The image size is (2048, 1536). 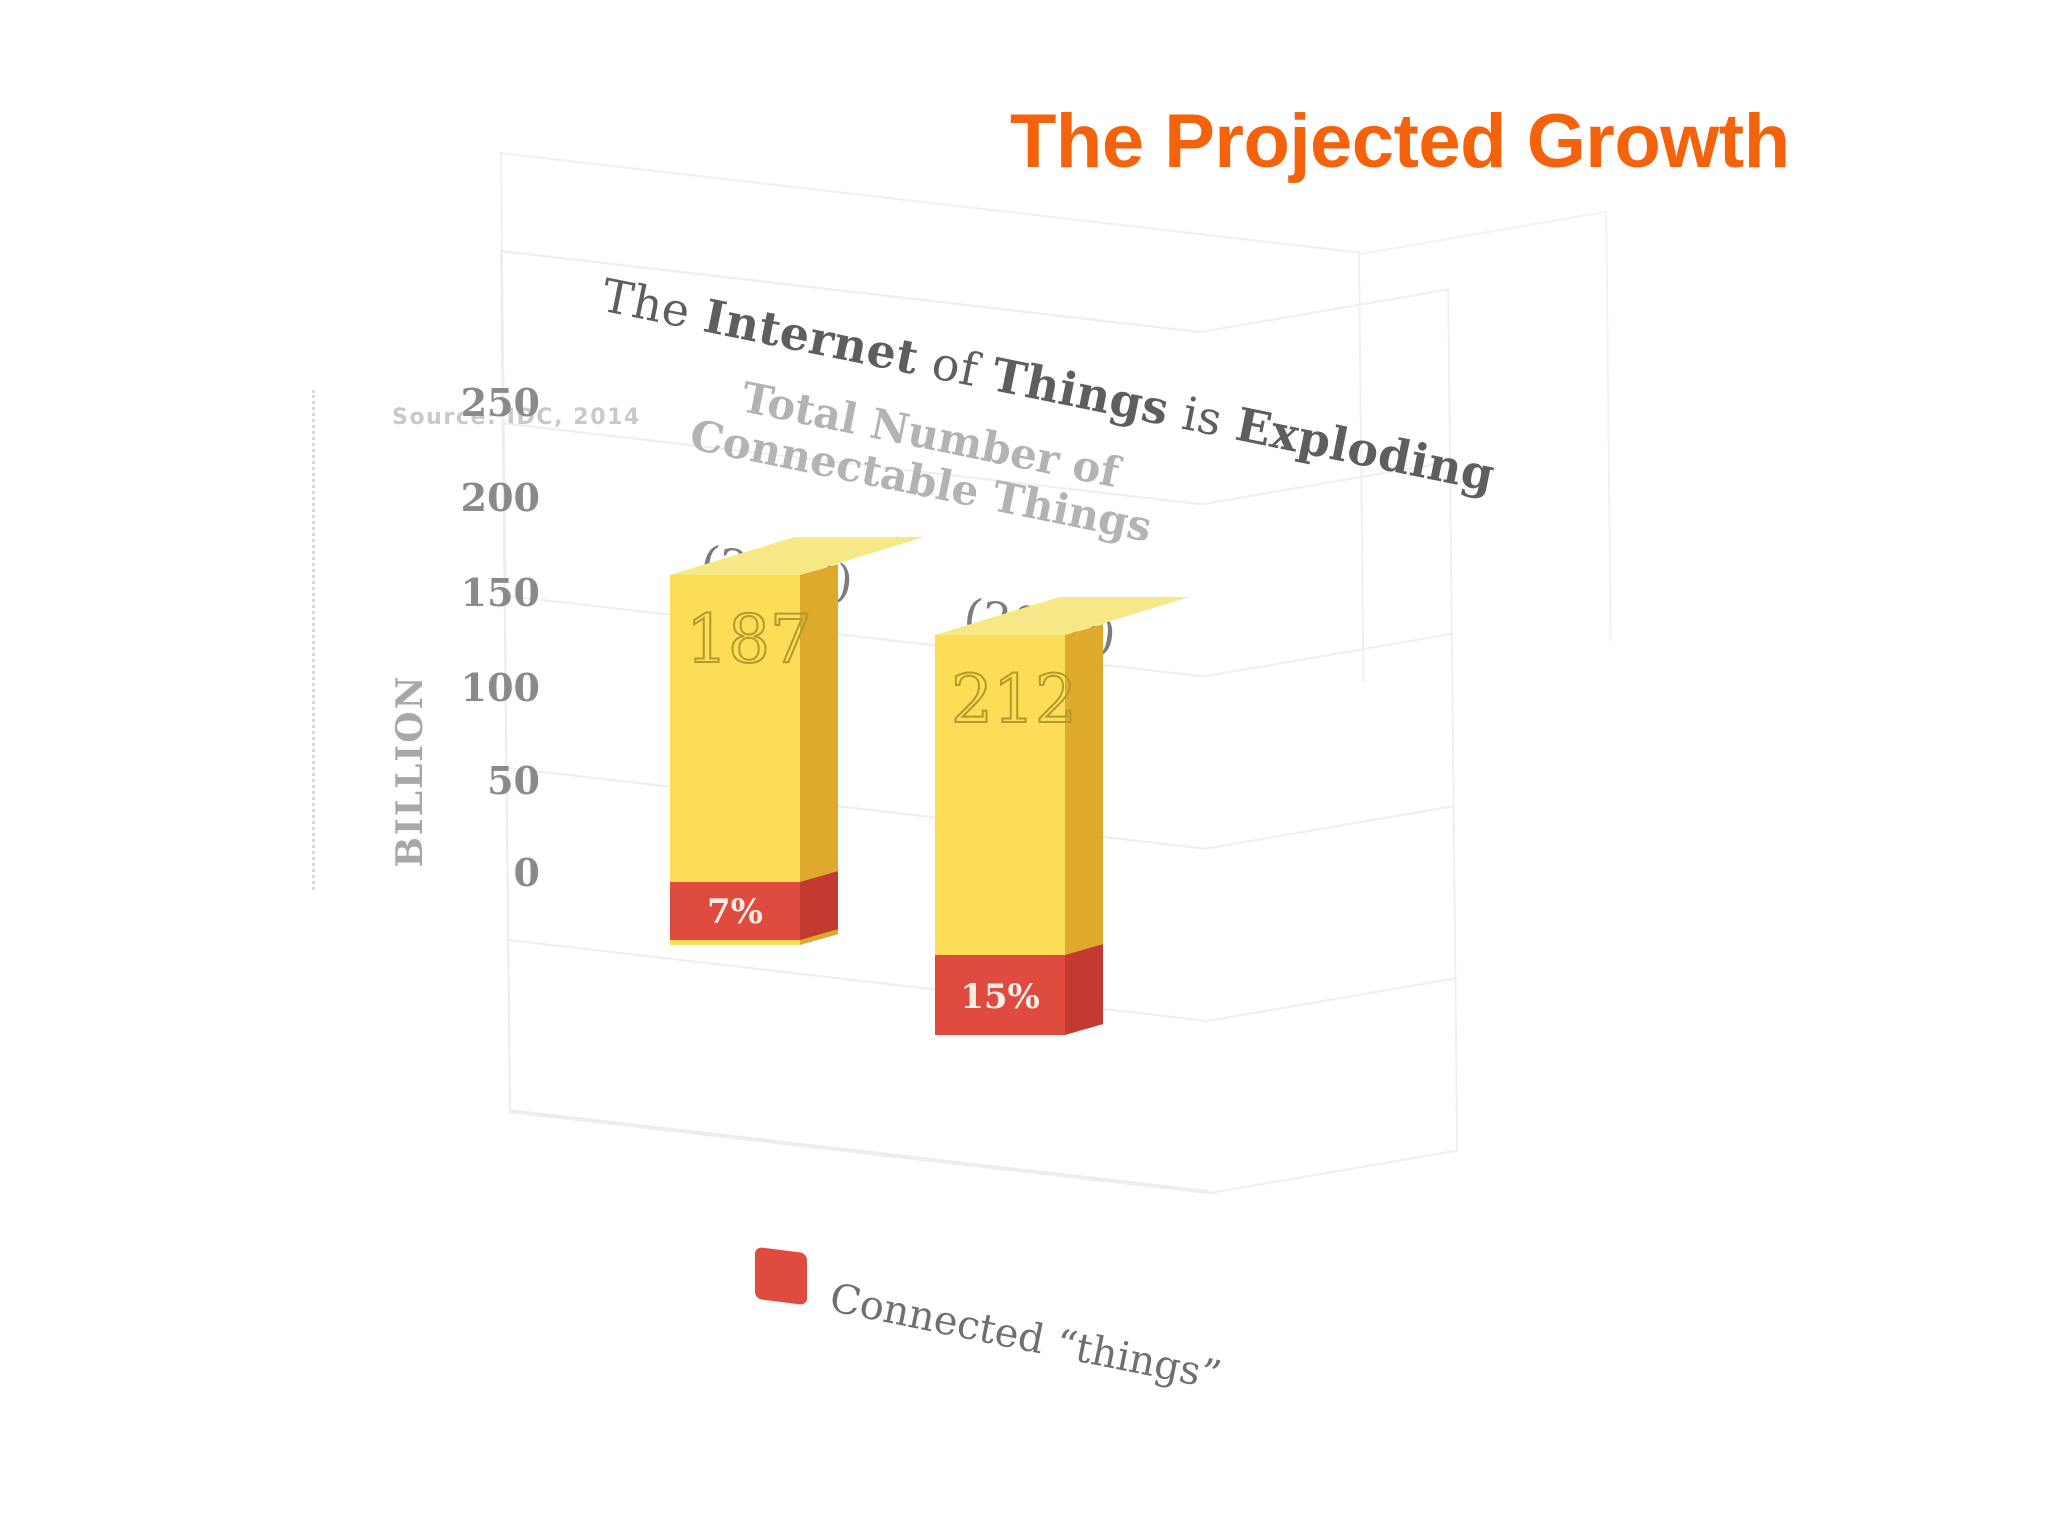 What do you see at coordinates (1084, 989) in the screenshot?
I see `bar-2020-connected-side` at bounding box center [1084, 989].